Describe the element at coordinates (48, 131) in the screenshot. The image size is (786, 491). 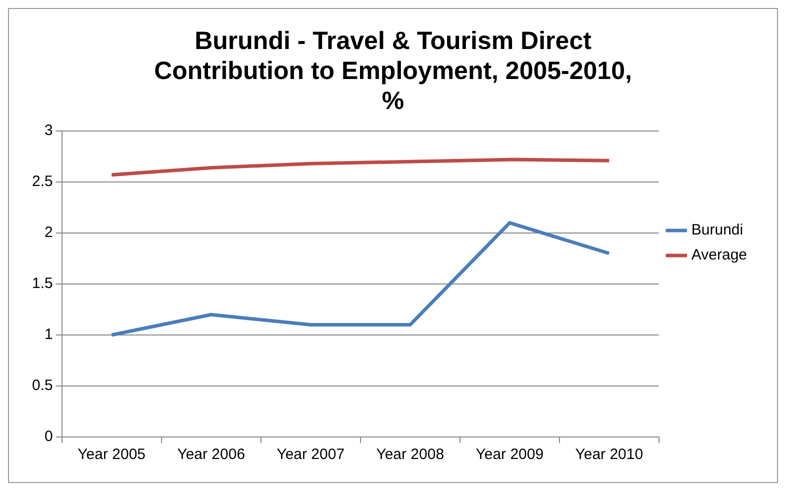
I see `y-tick-label: 3` at that location.